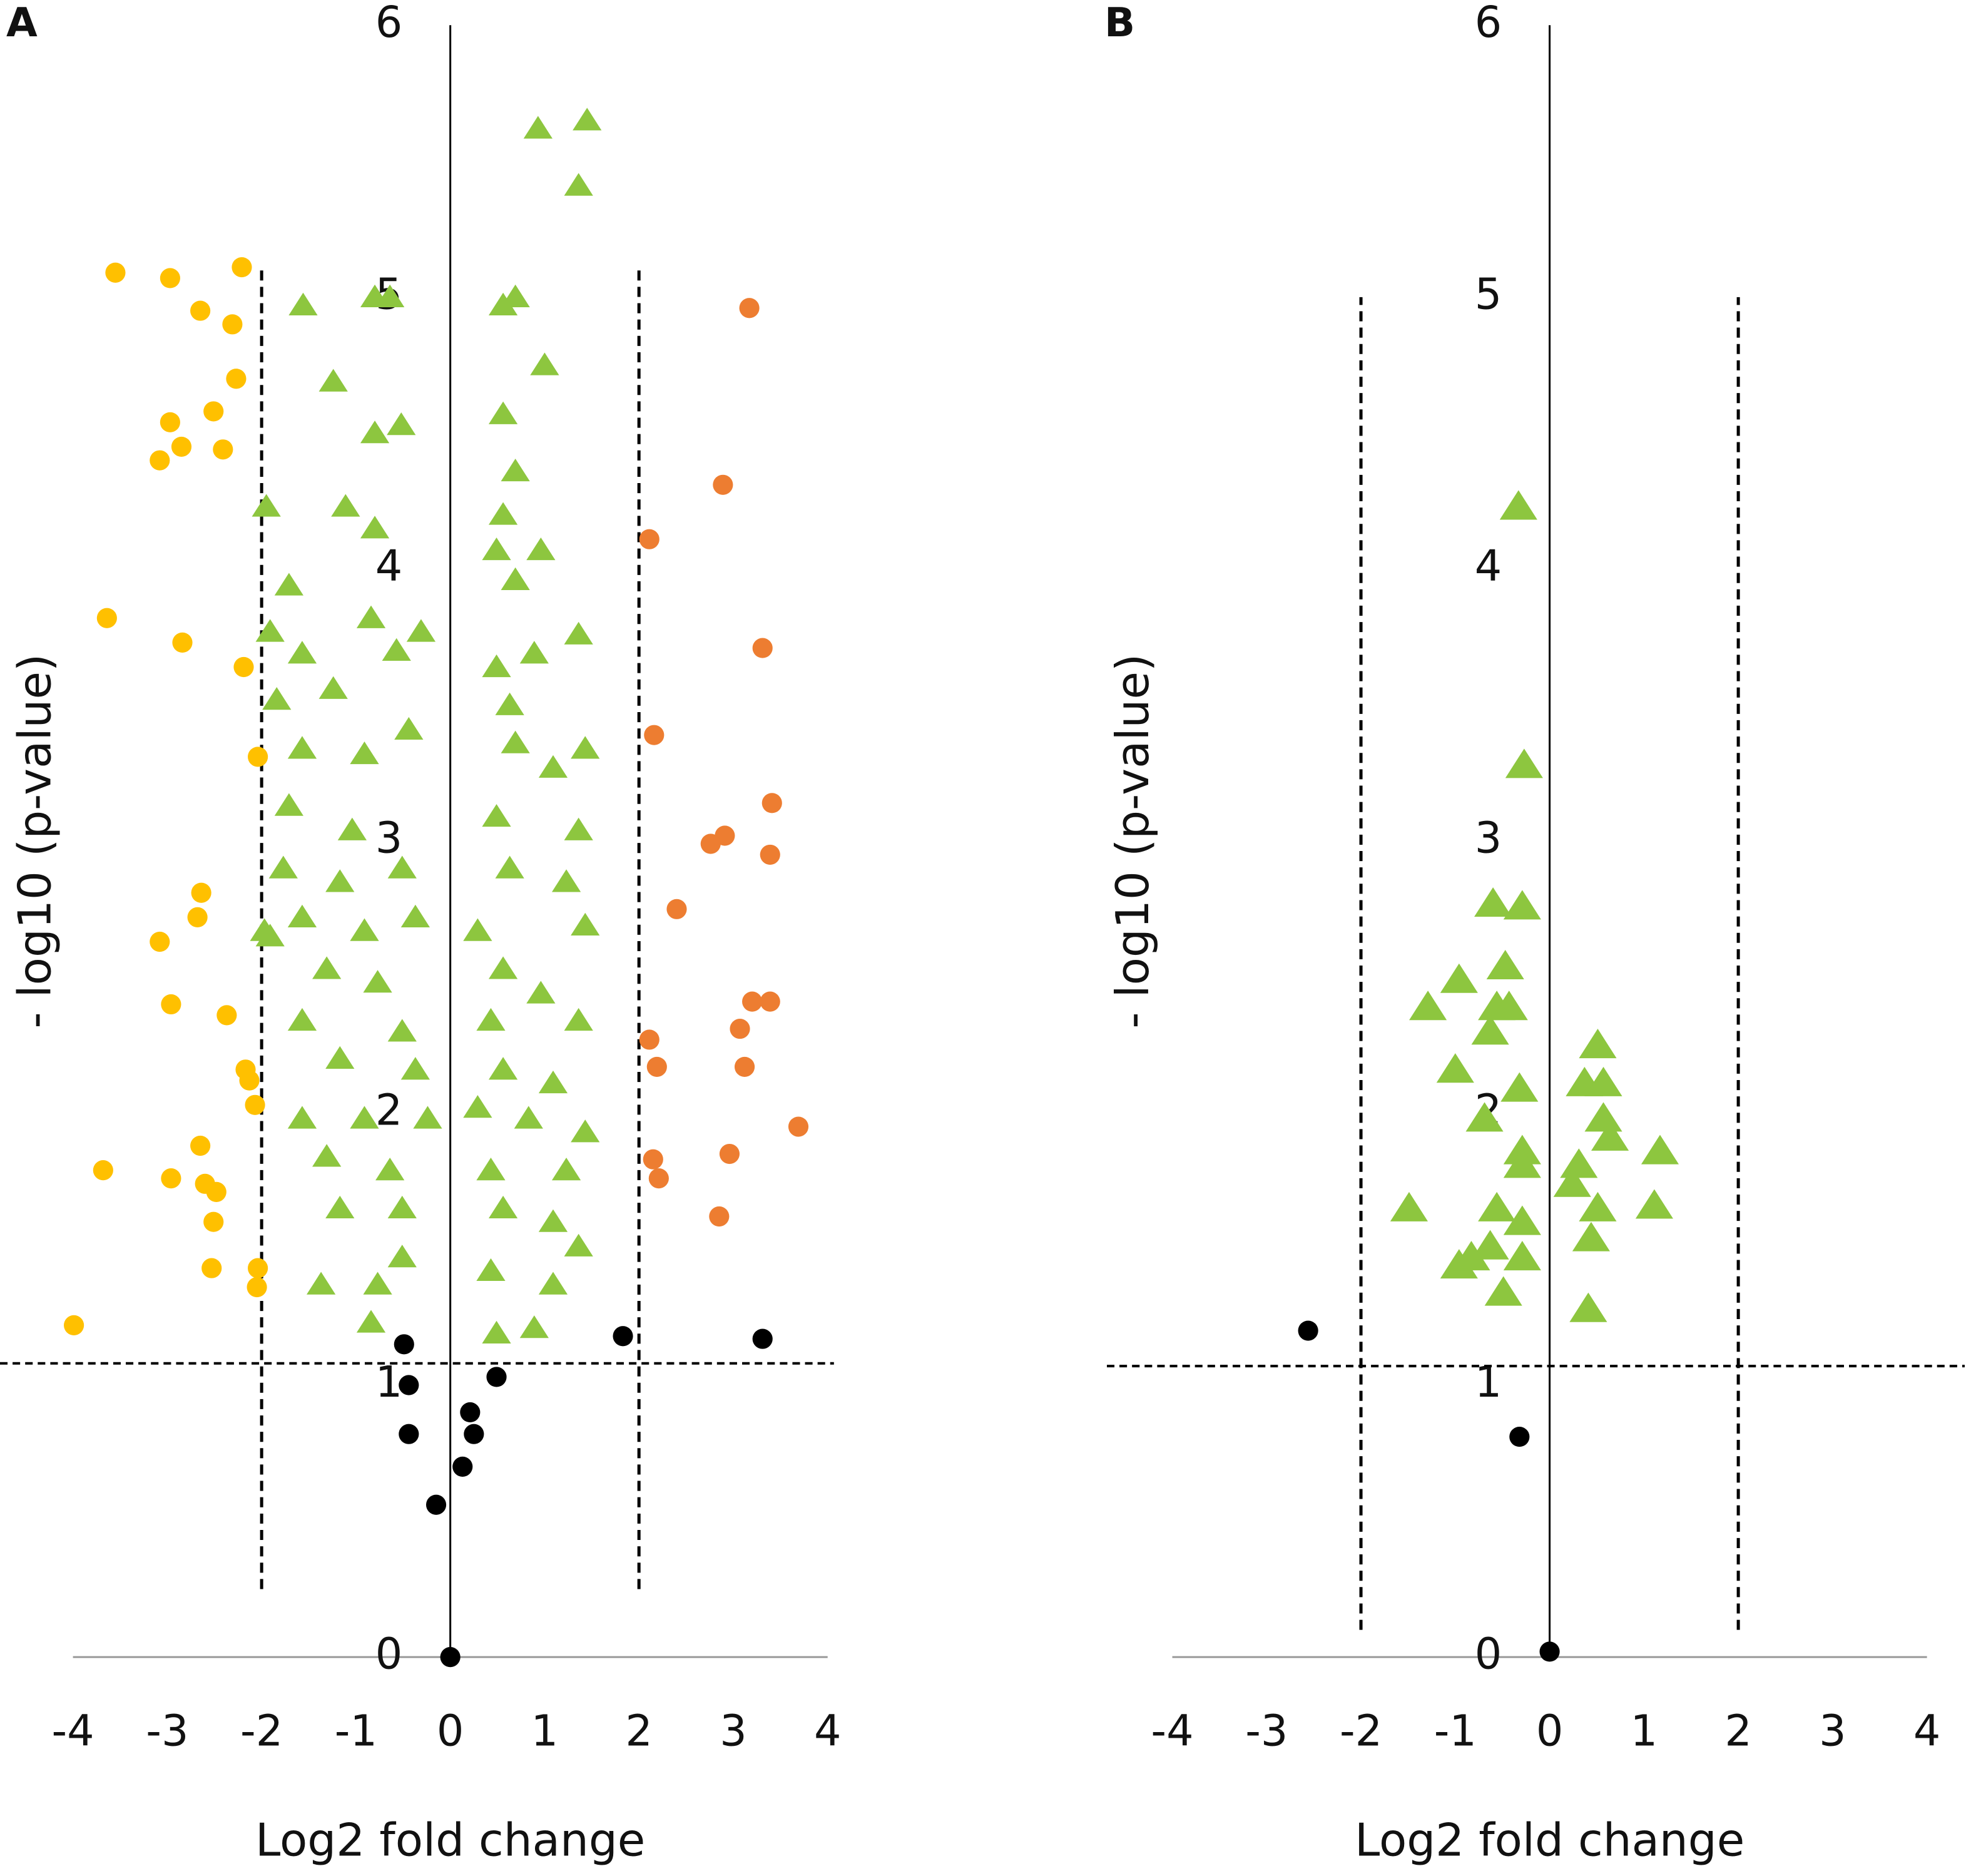 This screenshot has width=1971, height=1876. I want to click on y-tick-label: 3, so click(388, 839).